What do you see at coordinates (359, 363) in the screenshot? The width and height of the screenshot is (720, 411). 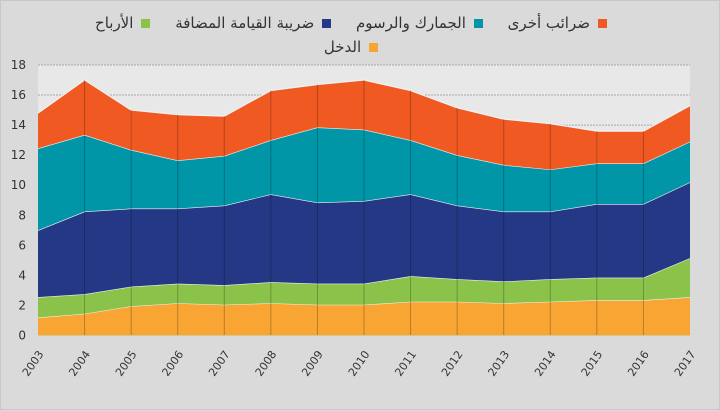 I see `x-tick-label: 2010` at bounding box center [359, 363].